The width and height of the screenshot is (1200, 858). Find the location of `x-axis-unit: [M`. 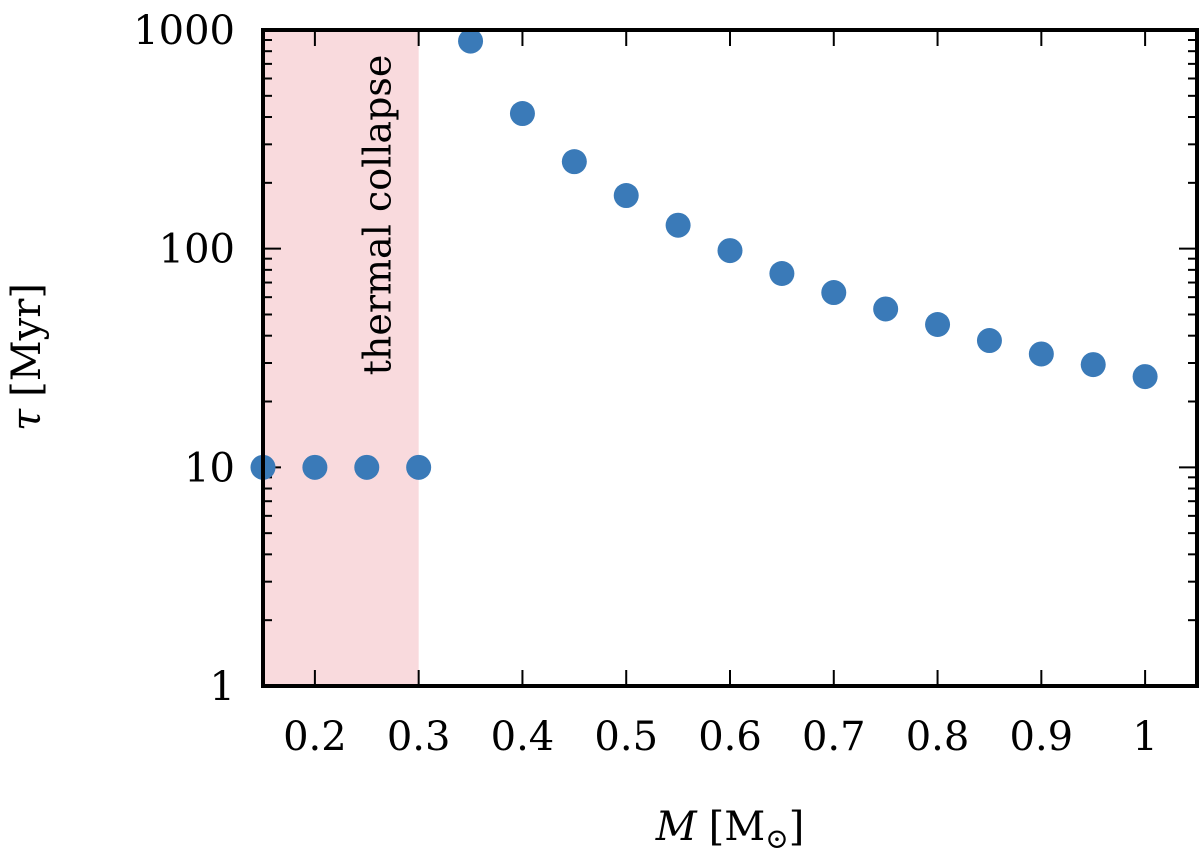

x-axis-unit: [M is located at coordinates (737, 827).